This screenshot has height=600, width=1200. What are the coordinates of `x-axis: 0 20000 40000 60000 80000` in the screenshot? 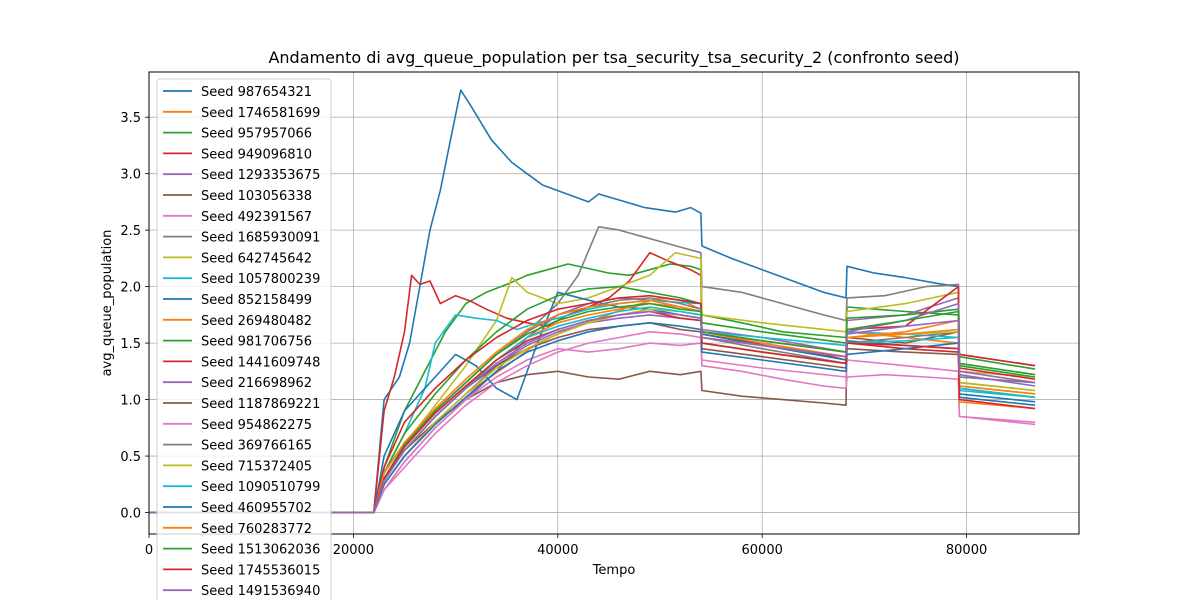 It's located at (566, 546).